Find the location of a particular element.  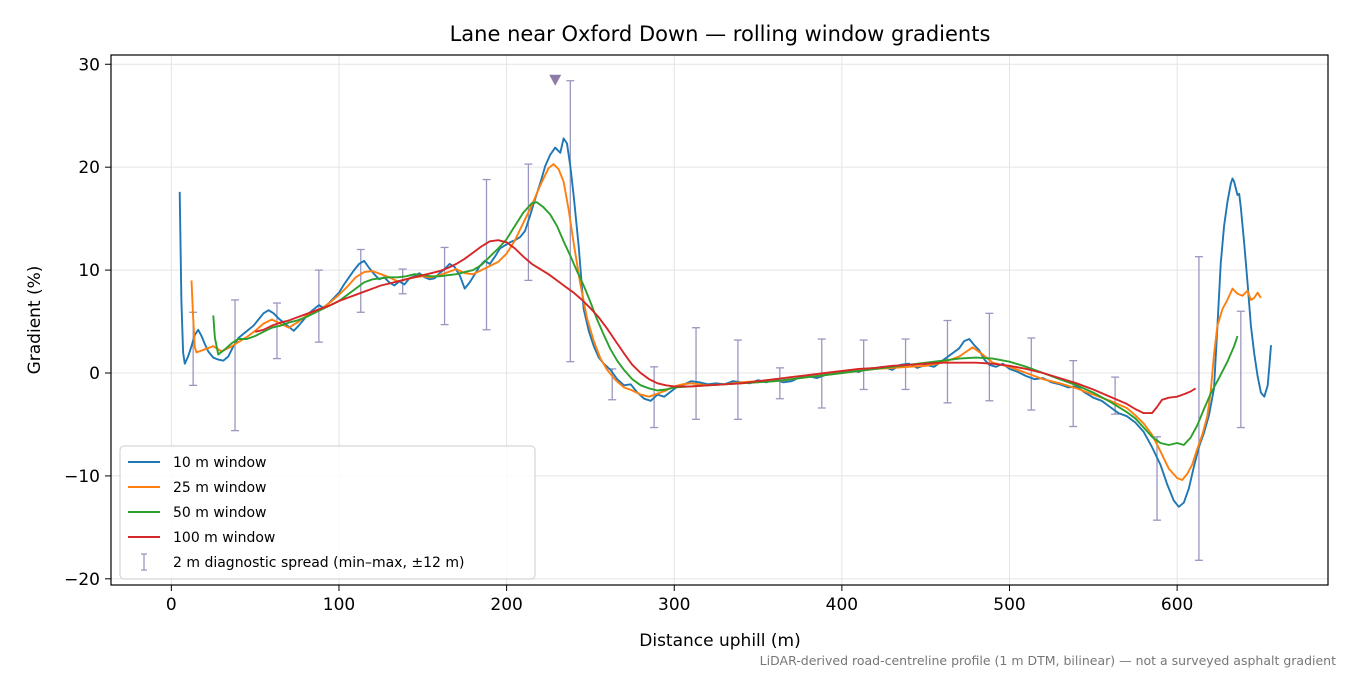

y-tick-label: −10 is located at coordinates (82, 477).